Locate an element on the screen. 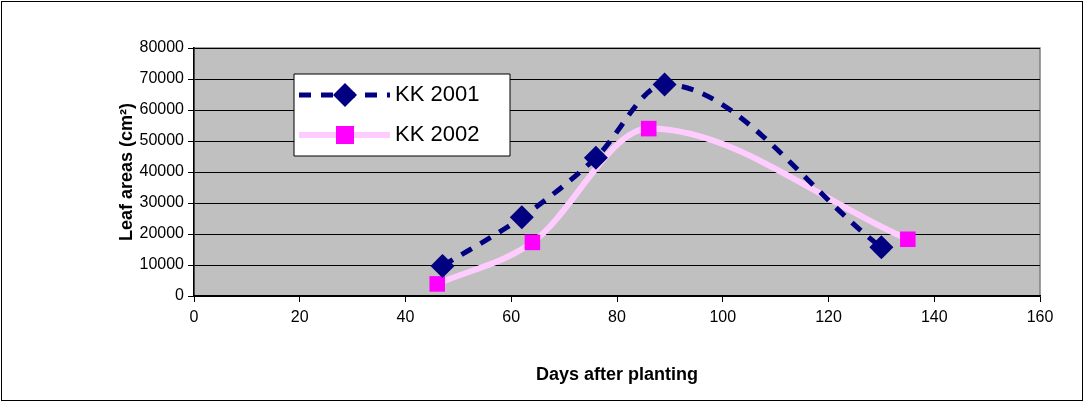  y-tick-label: 20000 is located at coordinates (162, 233).